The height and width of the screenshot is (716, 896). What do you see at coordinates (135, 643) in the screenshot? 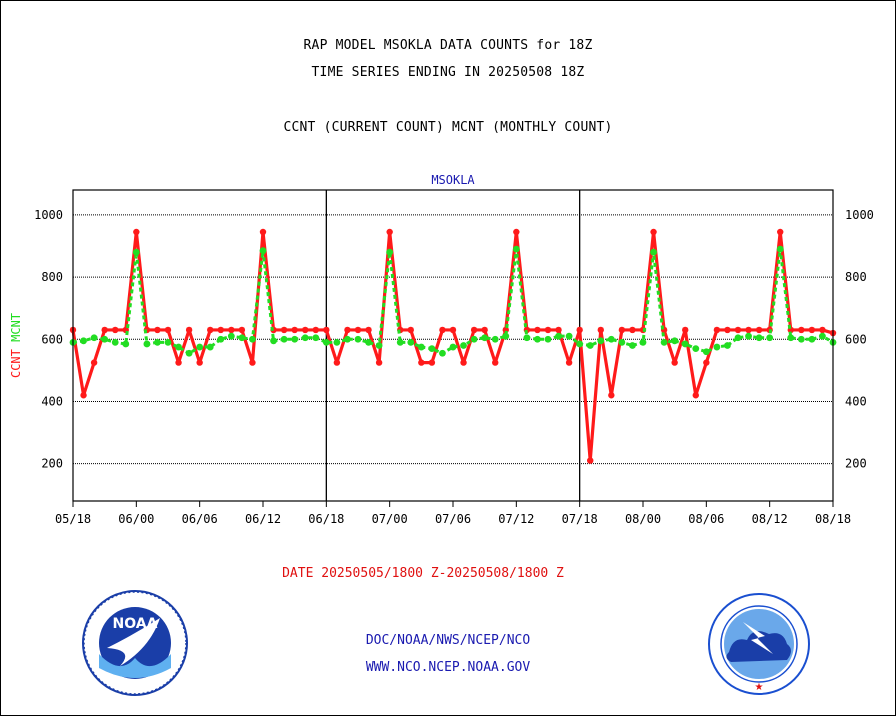
I see `noaa-logo-icon: NOAA` at bounding box center [135, 643].